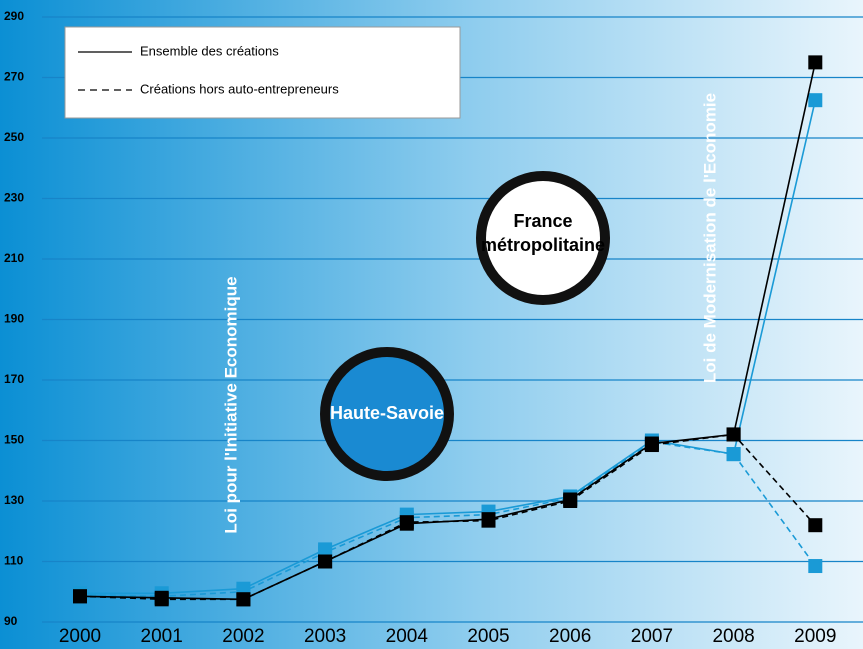 Image resolution: width=863 pixels, height=649 pixels. What do you see at coordinates (709, 238) in the screenshot?
I see `annotation: Loi de Modernisation de l'Economie` at bounding box center [709, 238].